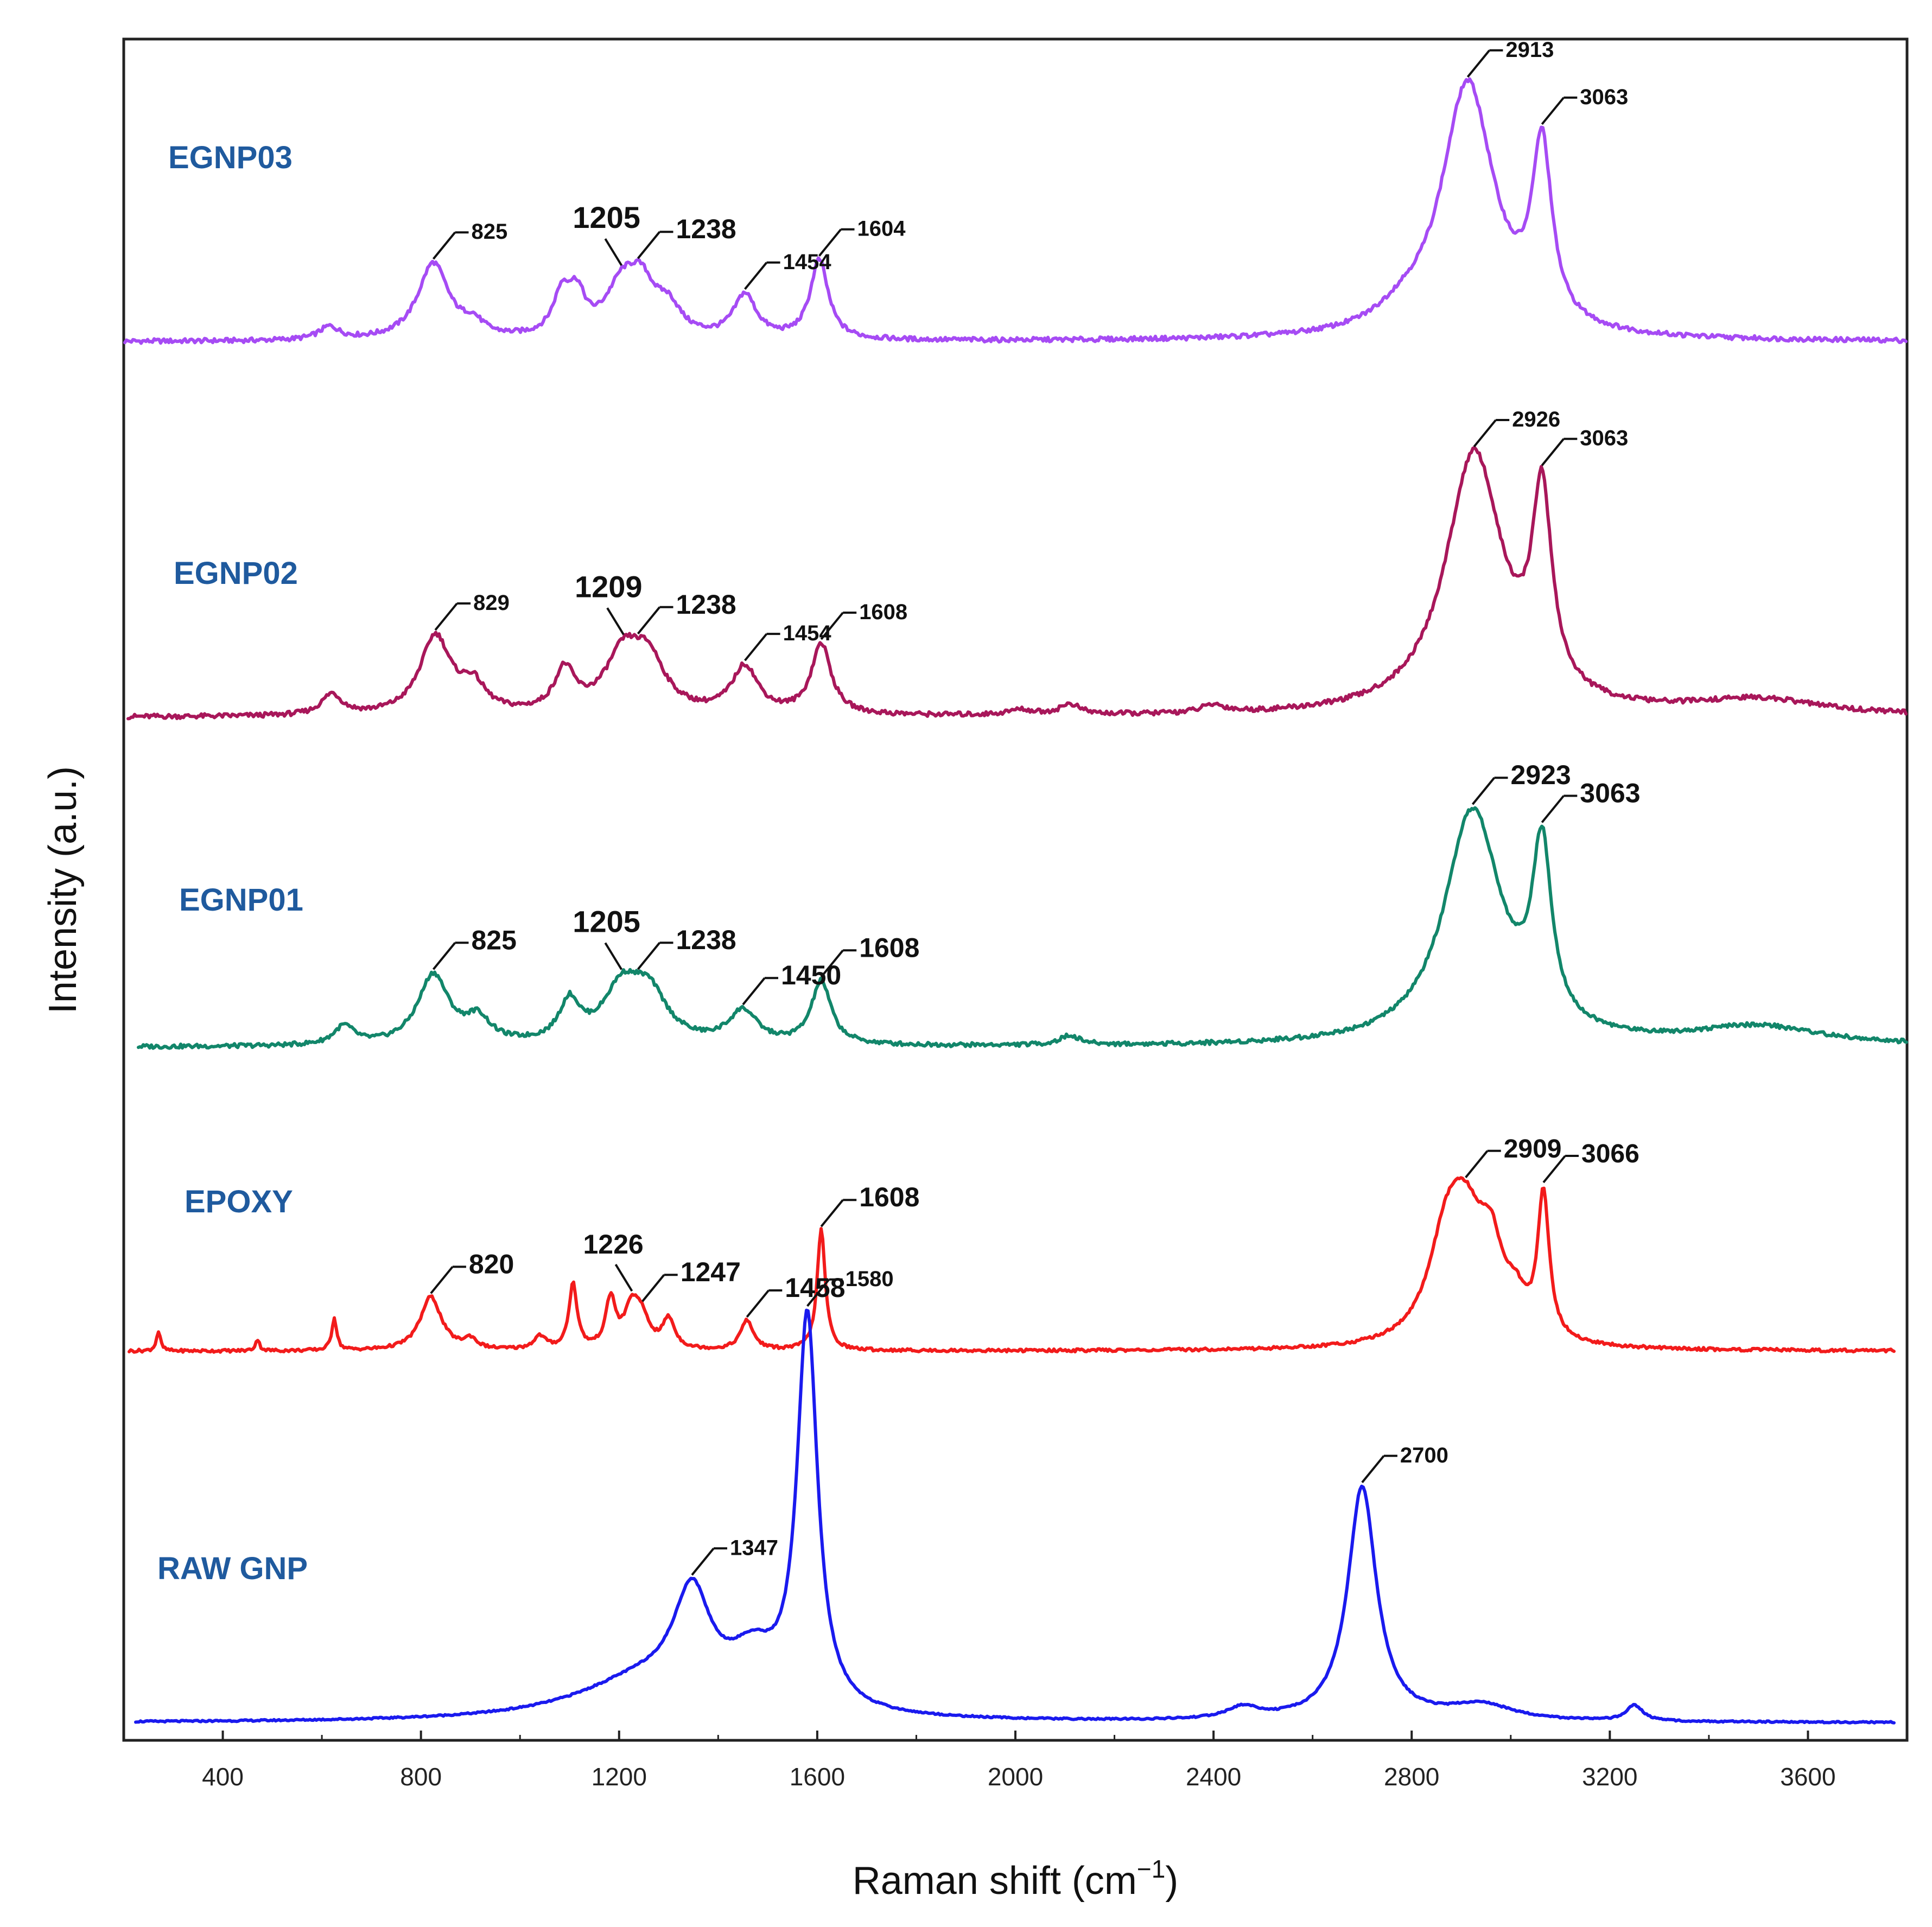 The height and width of the screenshot is (1927, 1932). I want to click on peak-label: 2700, so click(1424, 1455).